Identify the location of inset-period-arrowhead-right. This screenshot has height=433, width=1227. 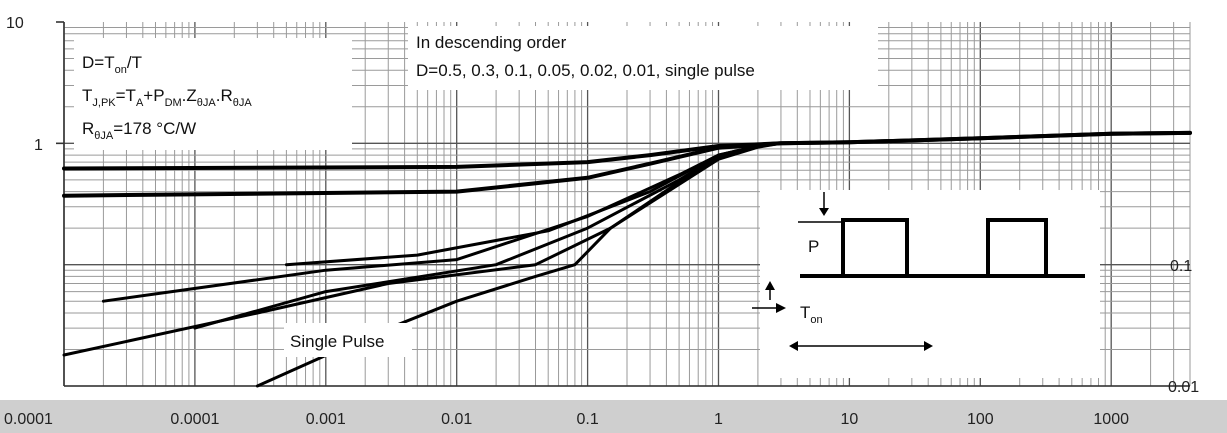
(928, 346).